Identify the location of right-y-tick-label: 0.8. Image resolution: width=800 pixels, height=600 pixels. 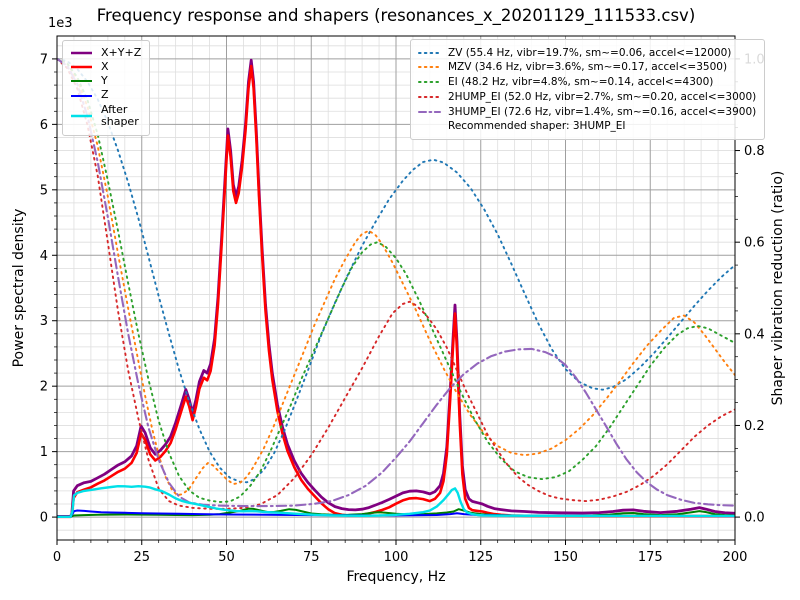
(754, 151).